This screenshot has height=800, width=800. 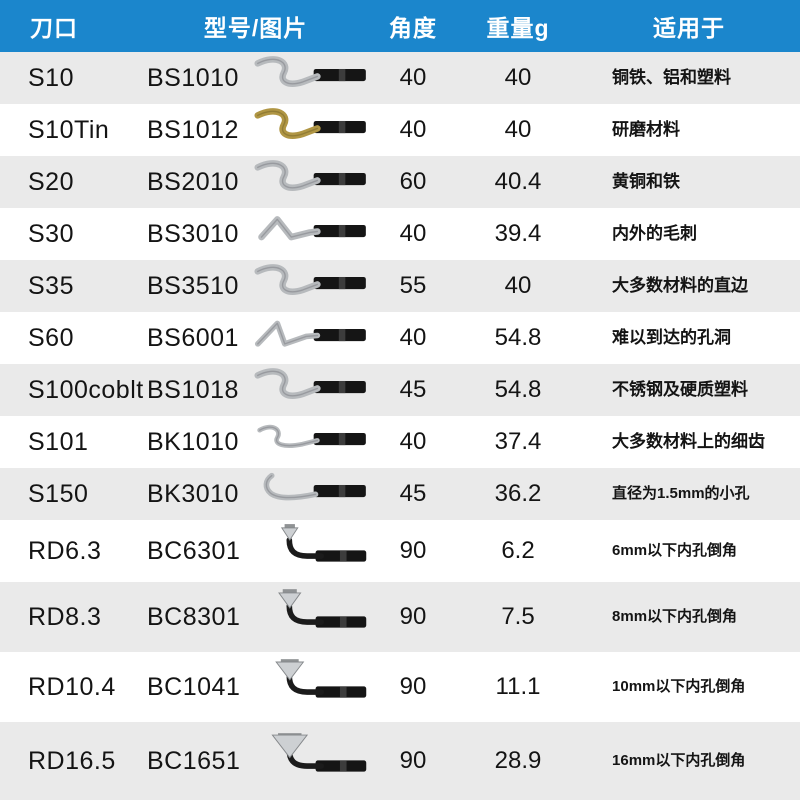 I want to click on table-row: S100coblt BS1018 45 54.8 不锈钢及硬质塑料, so click(x=400, y=390).